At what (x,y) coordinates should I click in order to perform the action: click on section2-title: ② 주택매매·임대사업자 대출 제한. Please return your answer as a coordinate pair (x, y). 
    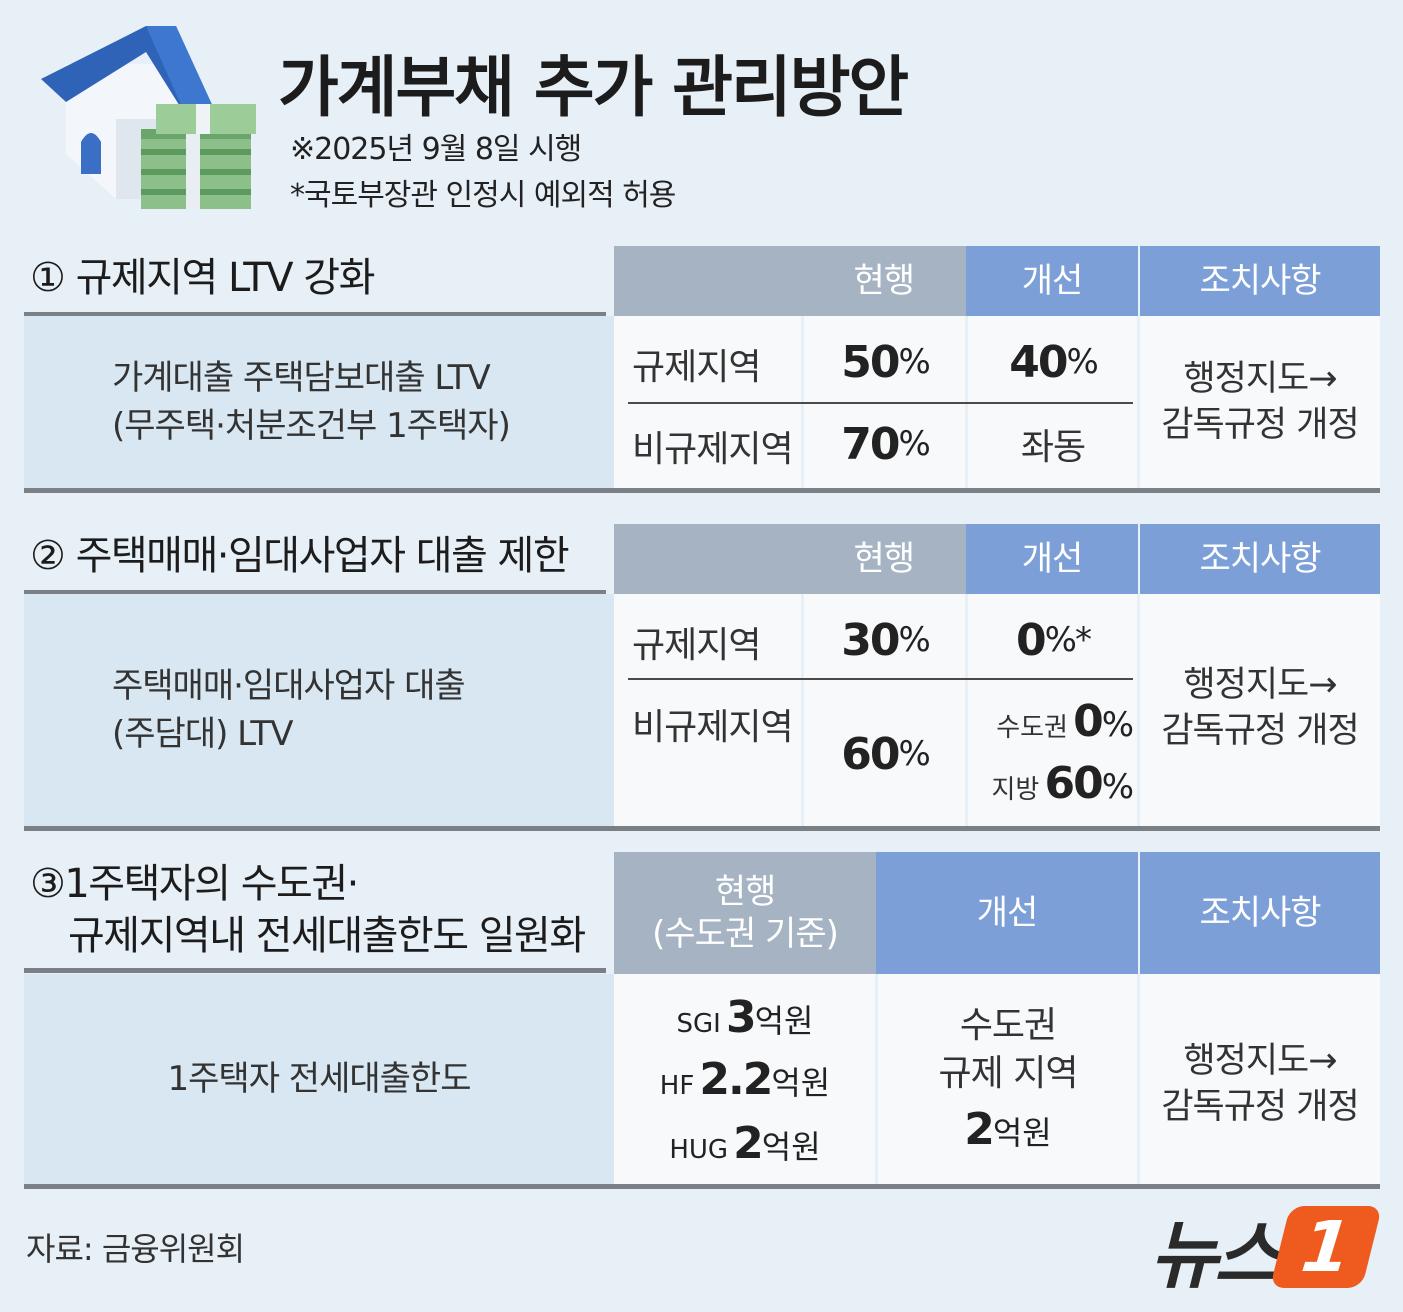
    Looking at the image, I should click on (300, 556).